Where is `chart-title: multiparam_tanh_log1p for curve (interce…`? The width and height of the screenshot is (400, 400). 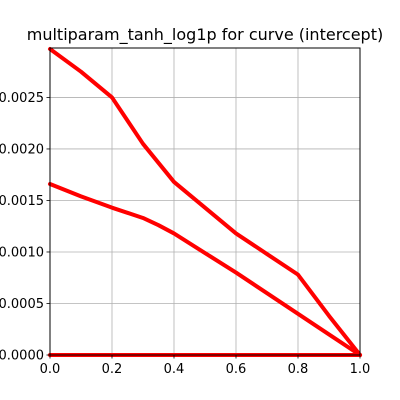
chart-title: multiparam_tanh_log1p for curve (interce… is located at coordinates (205, 35).